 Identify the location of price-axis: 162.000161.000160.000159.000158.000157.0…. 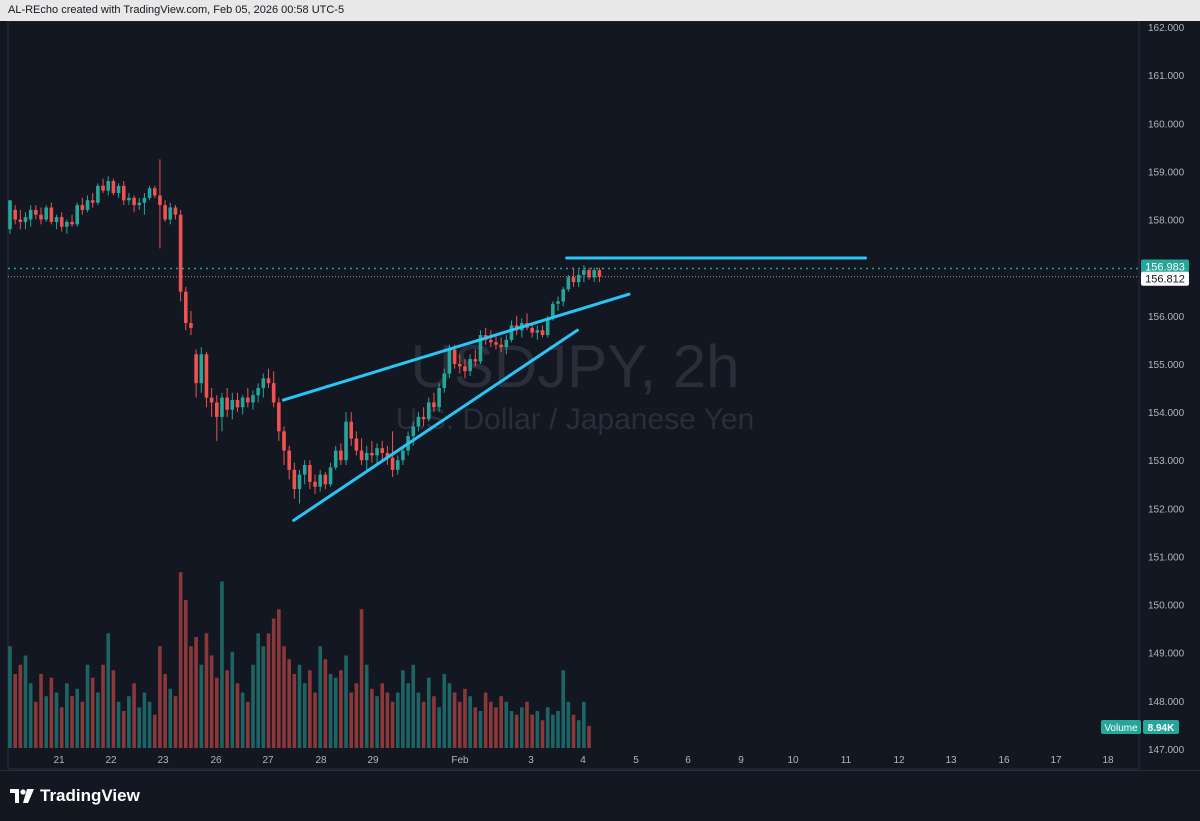
(1166, 389).